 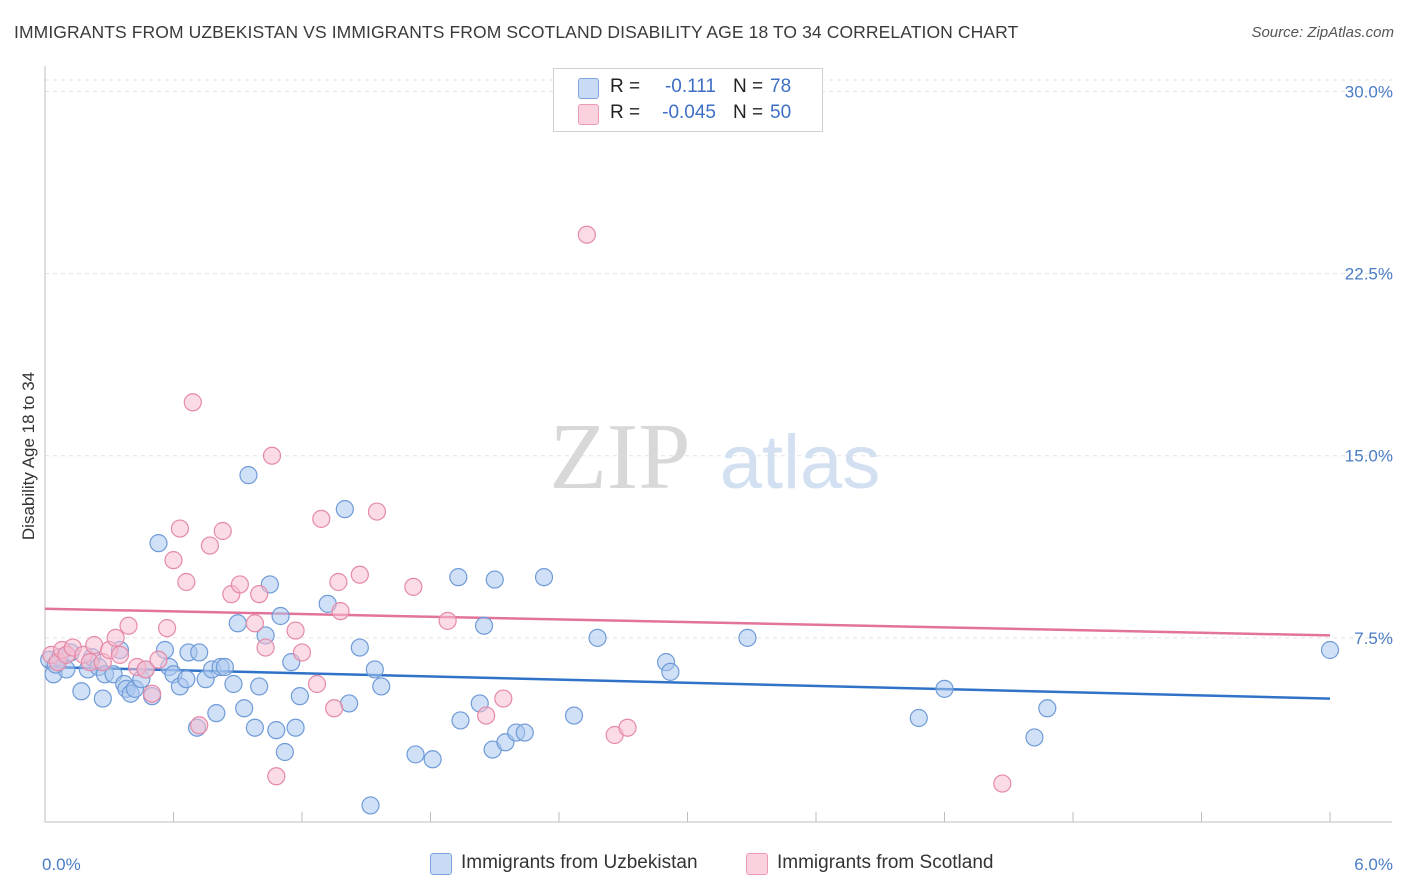 I want to click on y-tick-label: 30.0%, so click(x=1369, y=91).